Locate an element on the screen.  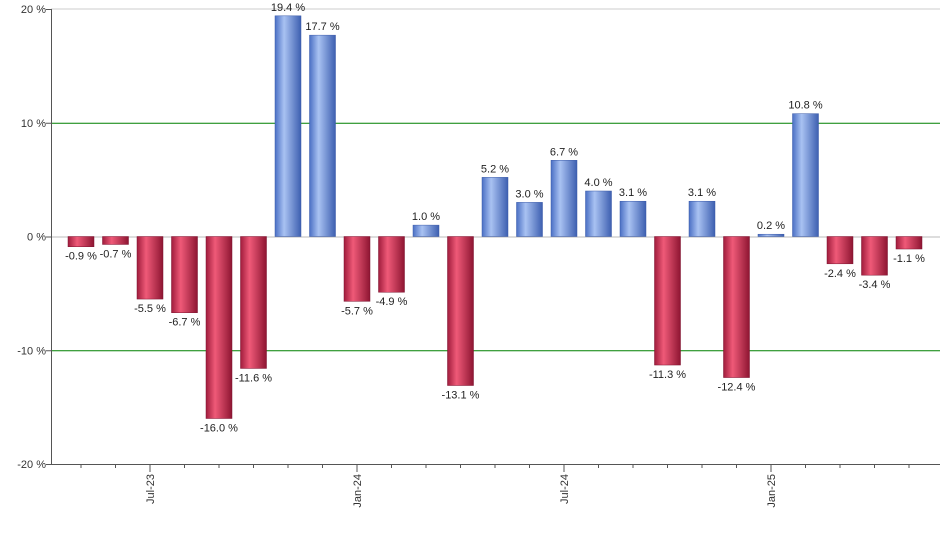
bar-value-label: 0.2 % is located at coordinates (771, 226).